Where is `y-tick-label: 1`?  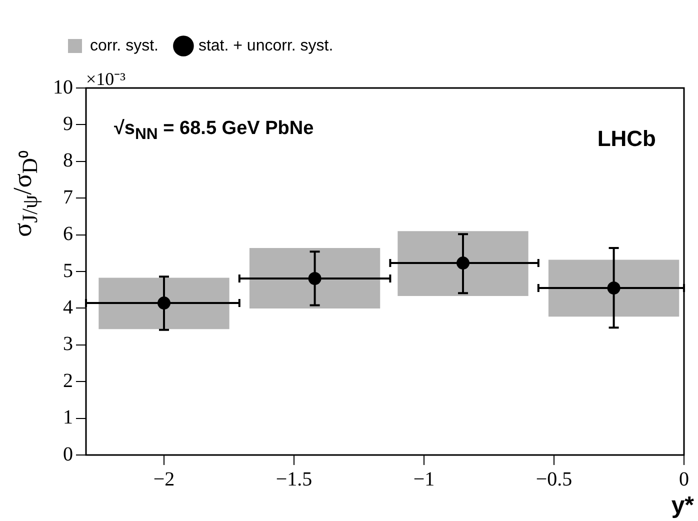
y-tick-label: 1 is located at coordinates (68, 417).